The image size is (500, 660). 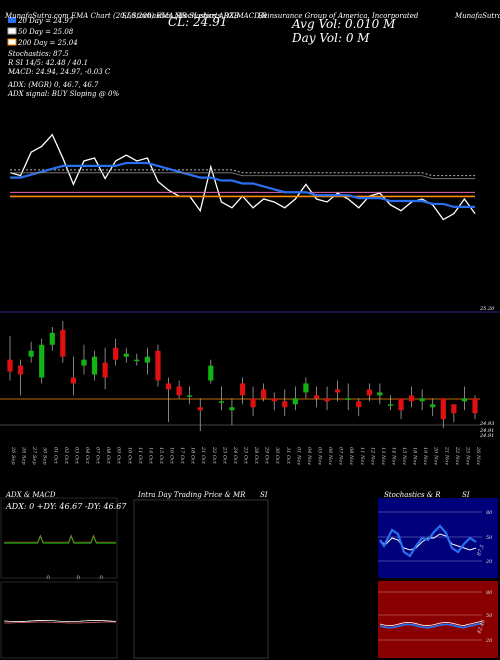 What do you see at coordinates (12, 20) in the screenshot?
I see `ema20-swatch` at bounding box center [12, 20].